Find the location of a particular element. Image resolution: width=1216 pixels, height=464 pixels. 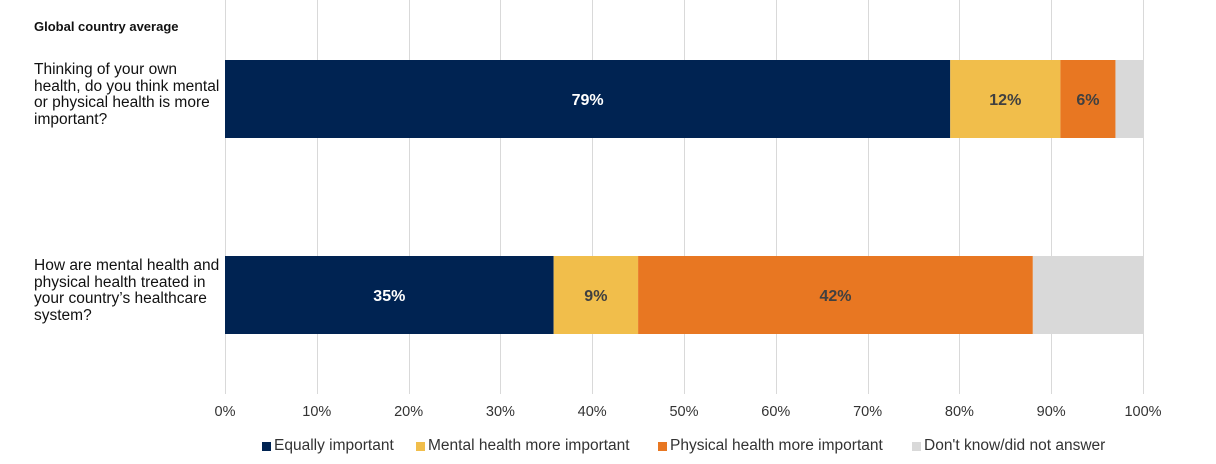

data-label-2-1: 35% is located at coordinates (389, 296).